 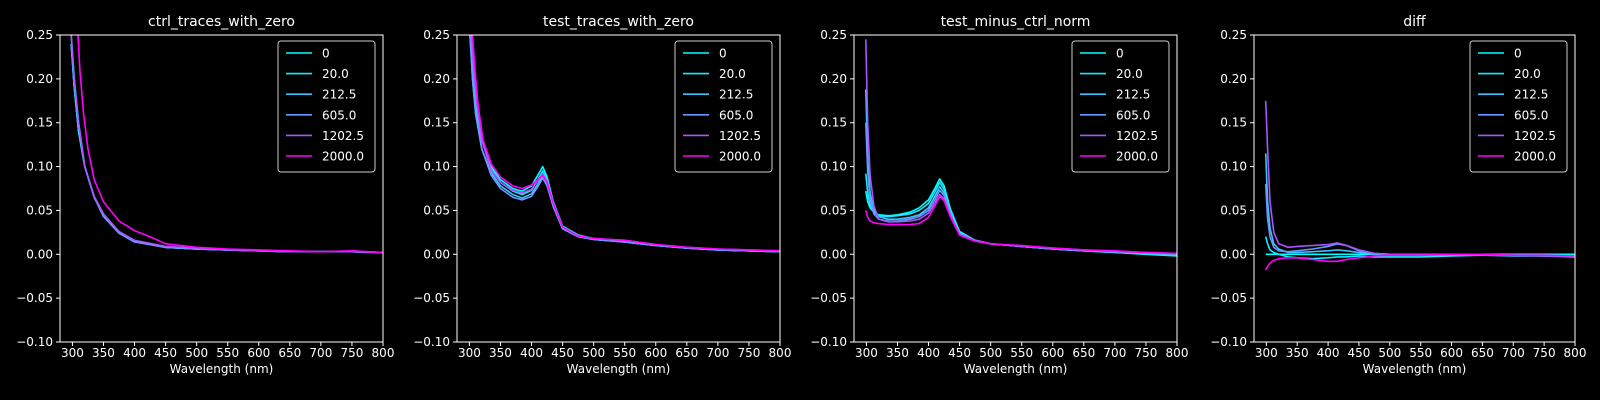 What do you see at coordinates (1120, 54) in the screenshot?
I see `legend-entry-label: 0` at bounding box center [1120, 54].